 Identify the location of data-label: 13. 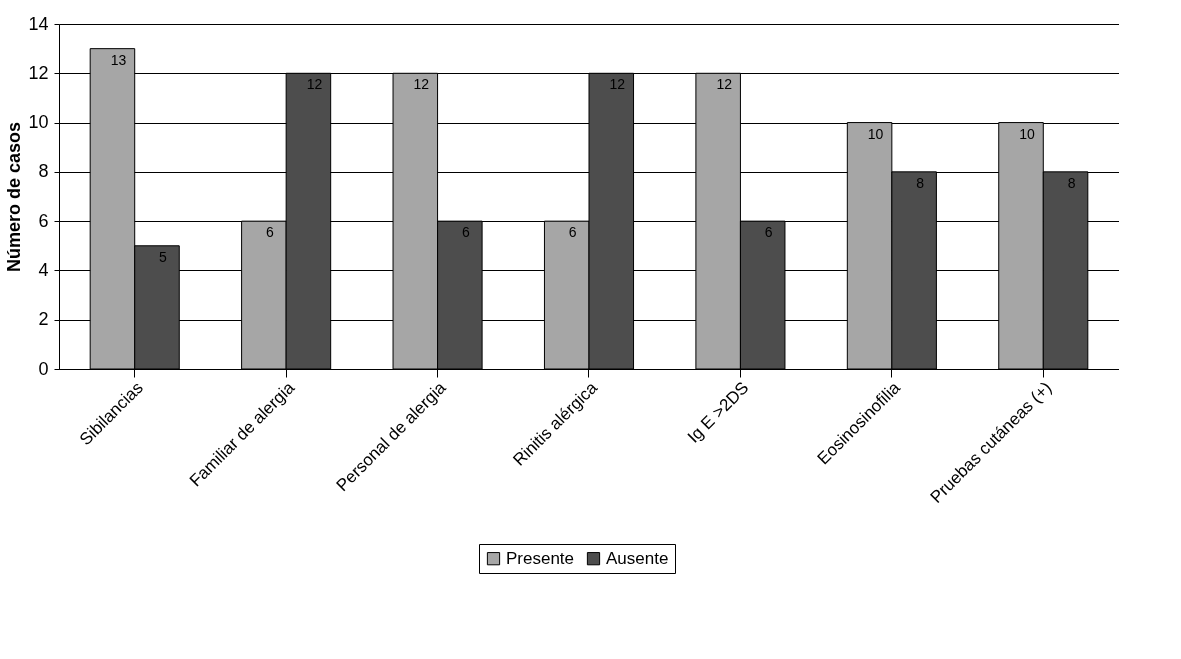
(118, 59).